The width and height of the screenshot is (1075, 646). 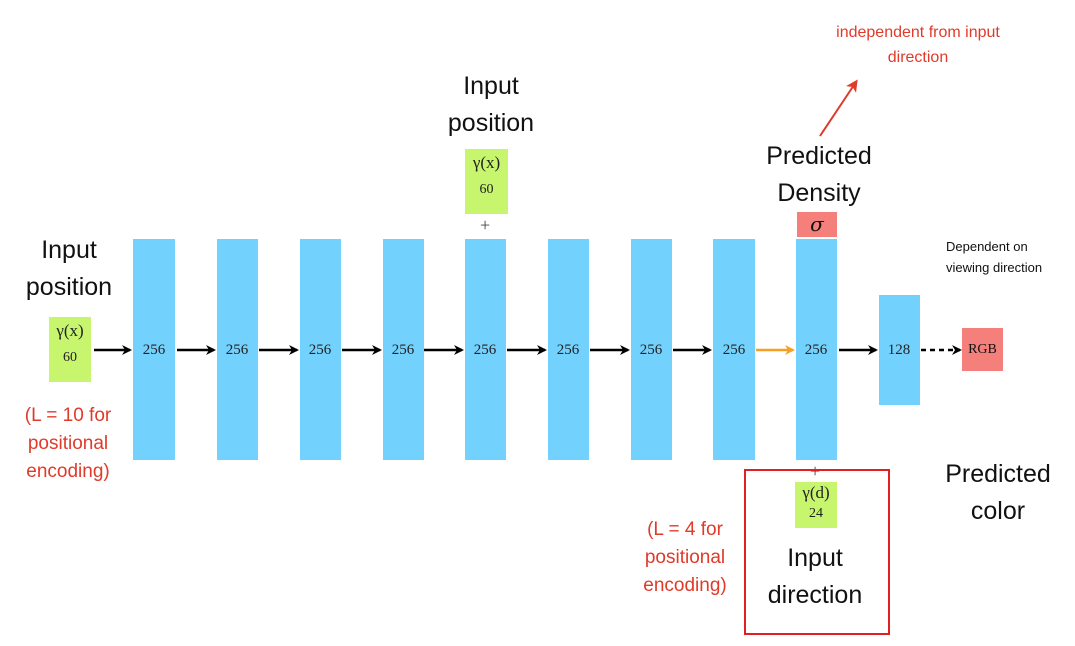 What do you see at coordinates (987, 246) in the screenshot?
I see `note-line: Dependent on` at bounding box center [987, 246].